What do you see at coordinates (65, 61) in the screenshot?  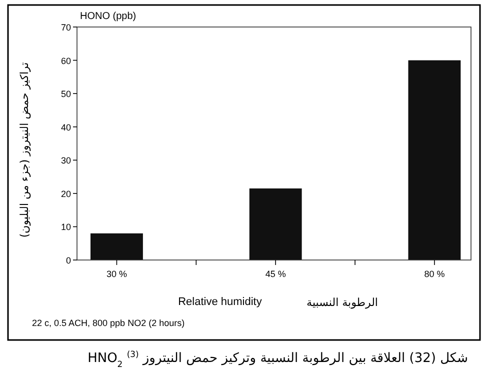 I see `y-tick-label: 60` at bounding box center [65, 61].